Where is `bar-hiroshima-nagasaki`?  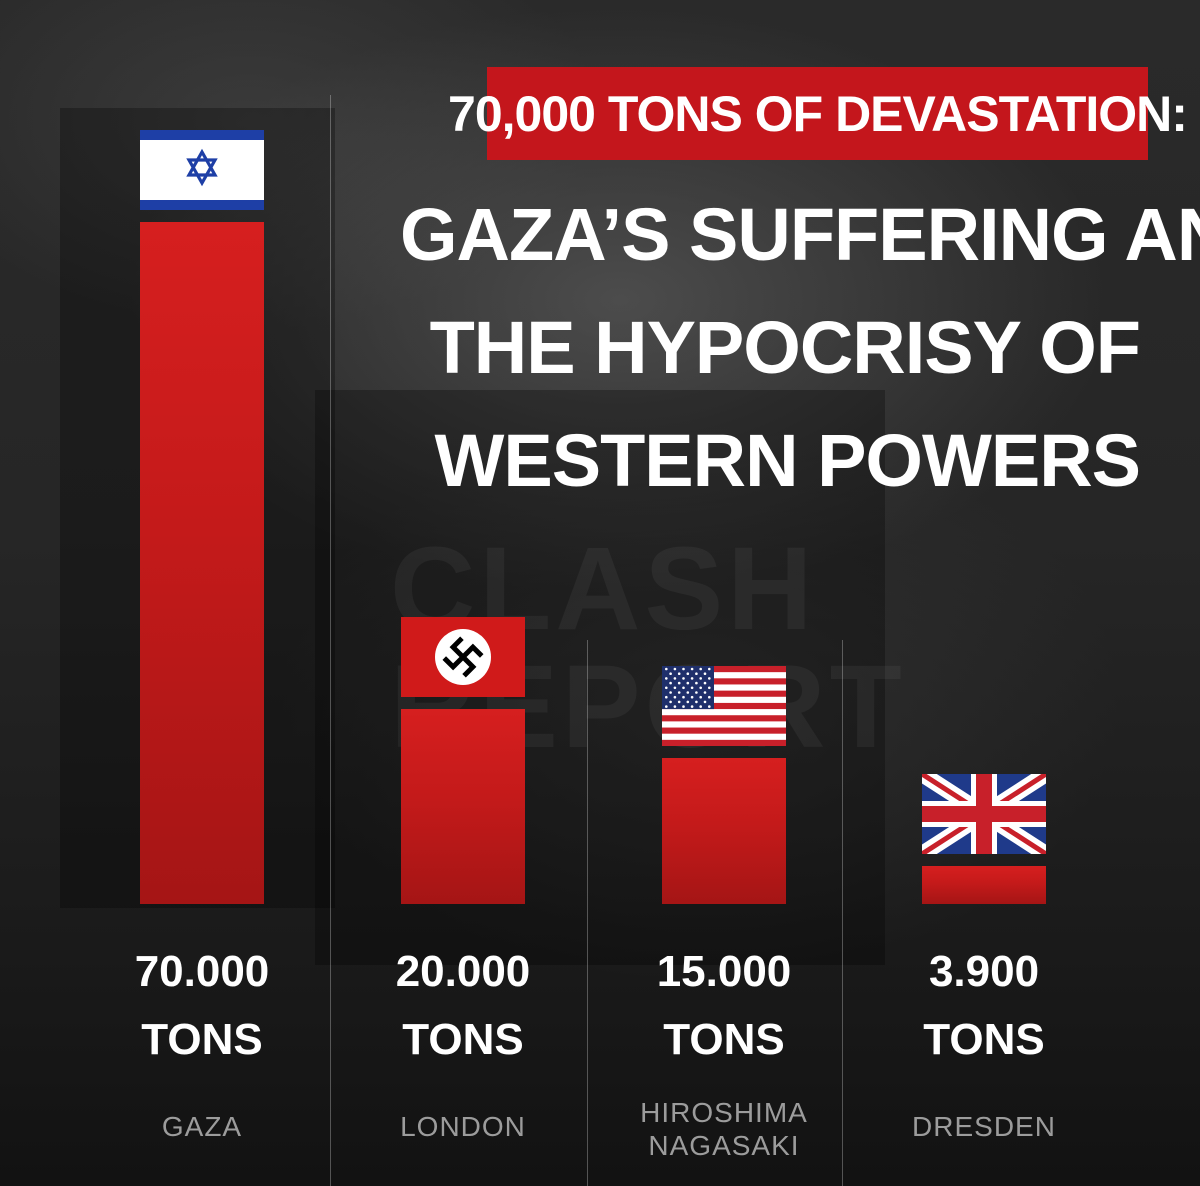 bar-hiroshima-nagasaki is located at coordinates (724, 830).